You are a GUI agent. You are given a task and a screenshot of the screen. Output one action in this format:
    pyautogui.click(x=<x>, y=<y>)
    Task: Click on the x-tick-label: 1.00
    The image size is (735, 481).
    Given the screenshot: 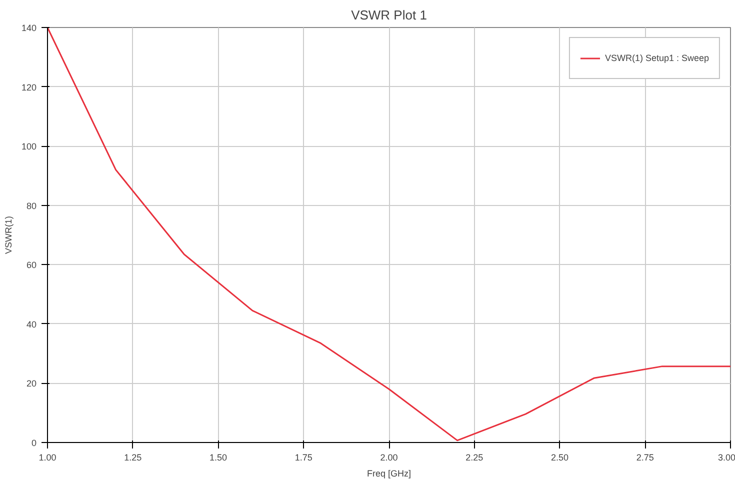 What is the action you would take?
    pyautogui.click(x=47, y=457)
    